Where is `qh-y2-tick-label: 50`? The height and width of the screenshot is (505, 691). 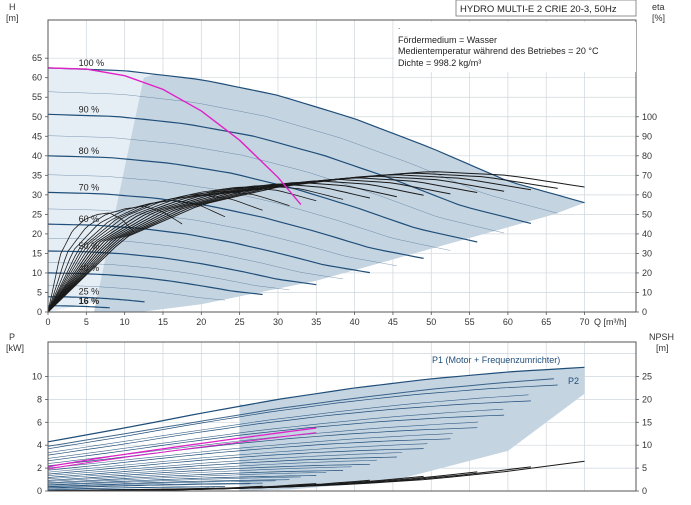
qh-y2-tick-label: 50 is located at coordinates (647, 214).